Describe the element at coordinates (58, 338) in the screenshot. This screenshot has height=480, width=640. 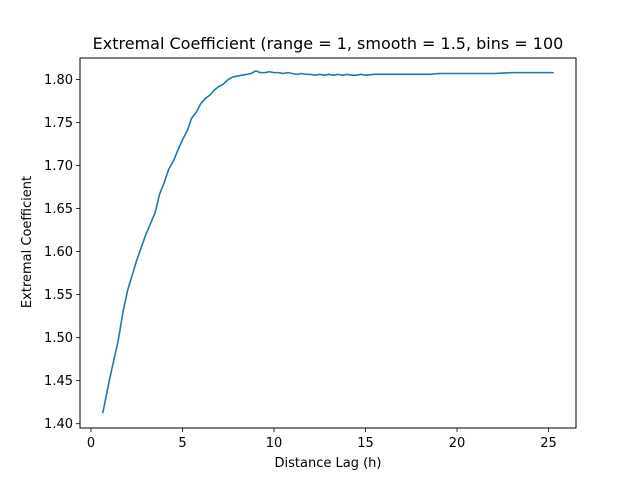
I see `y-tick-label: 1.50` at that location.